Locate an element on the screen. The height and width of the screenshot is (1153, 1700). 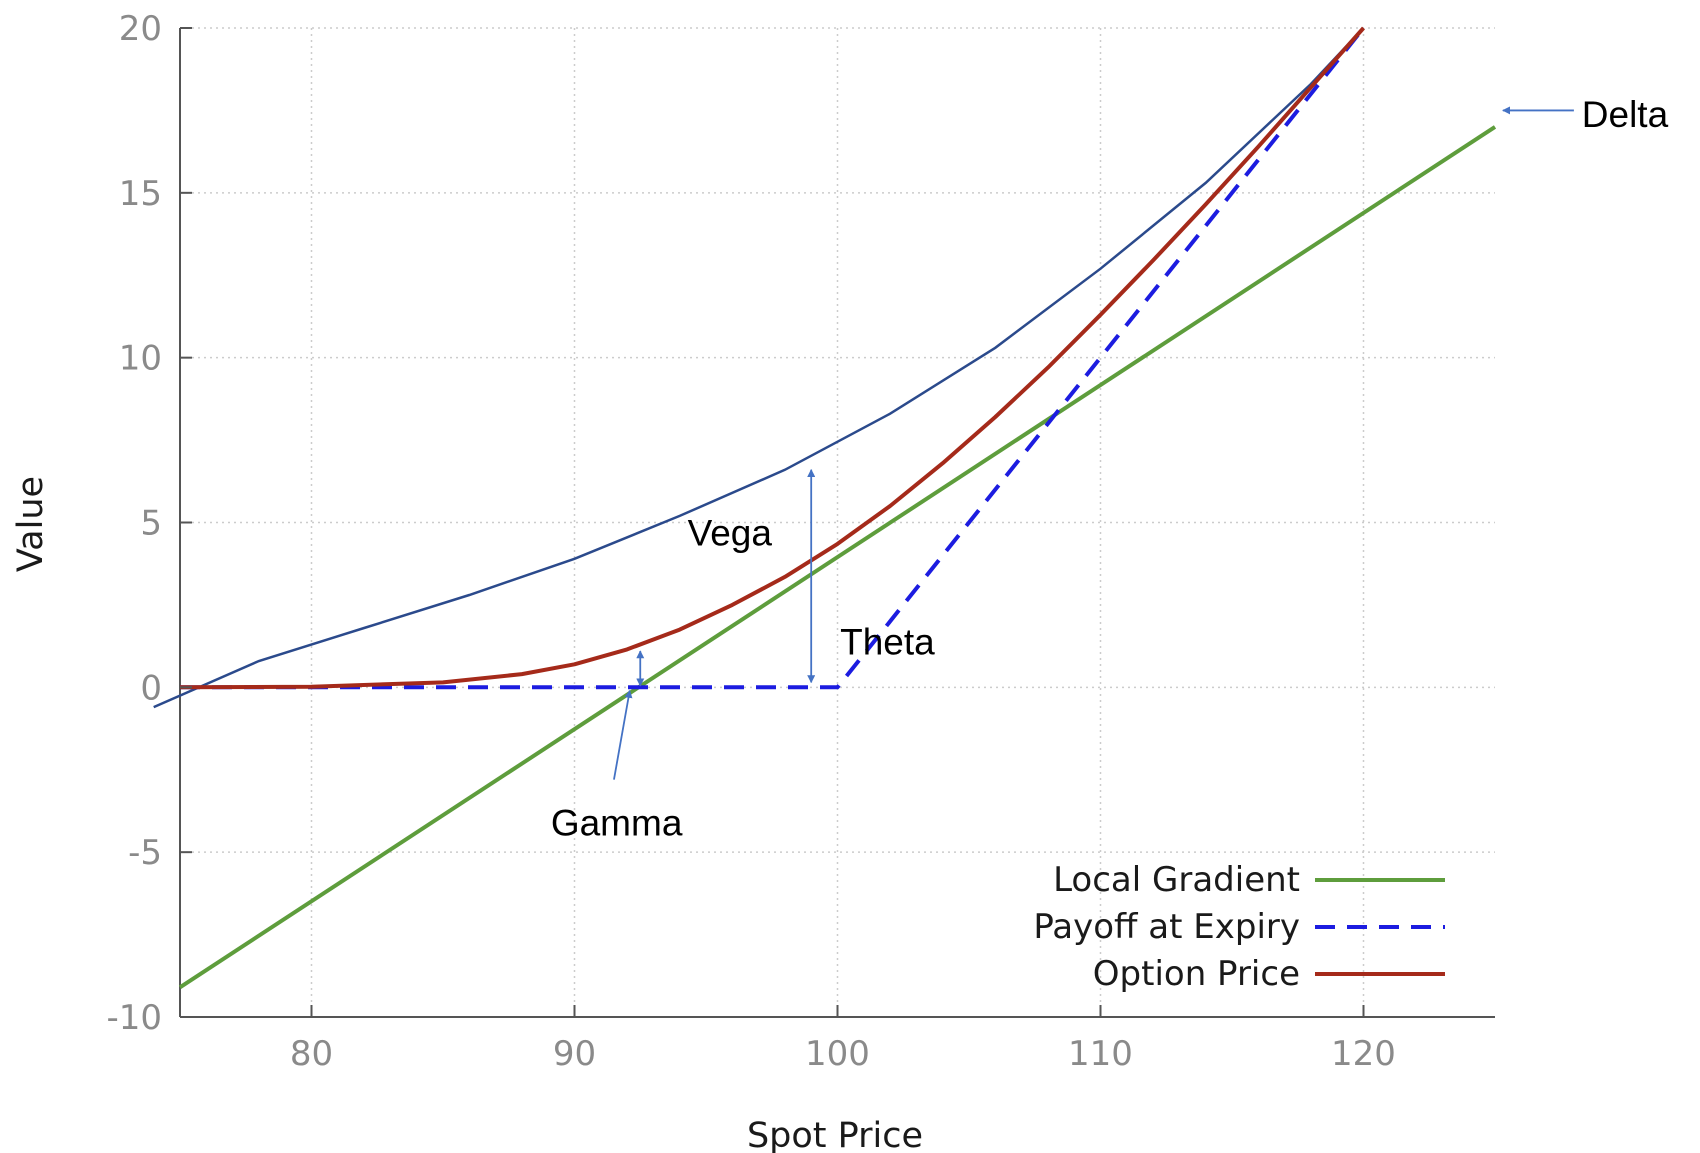
x-tick-label-110: 110 is located at coordinates (1100, 1054).